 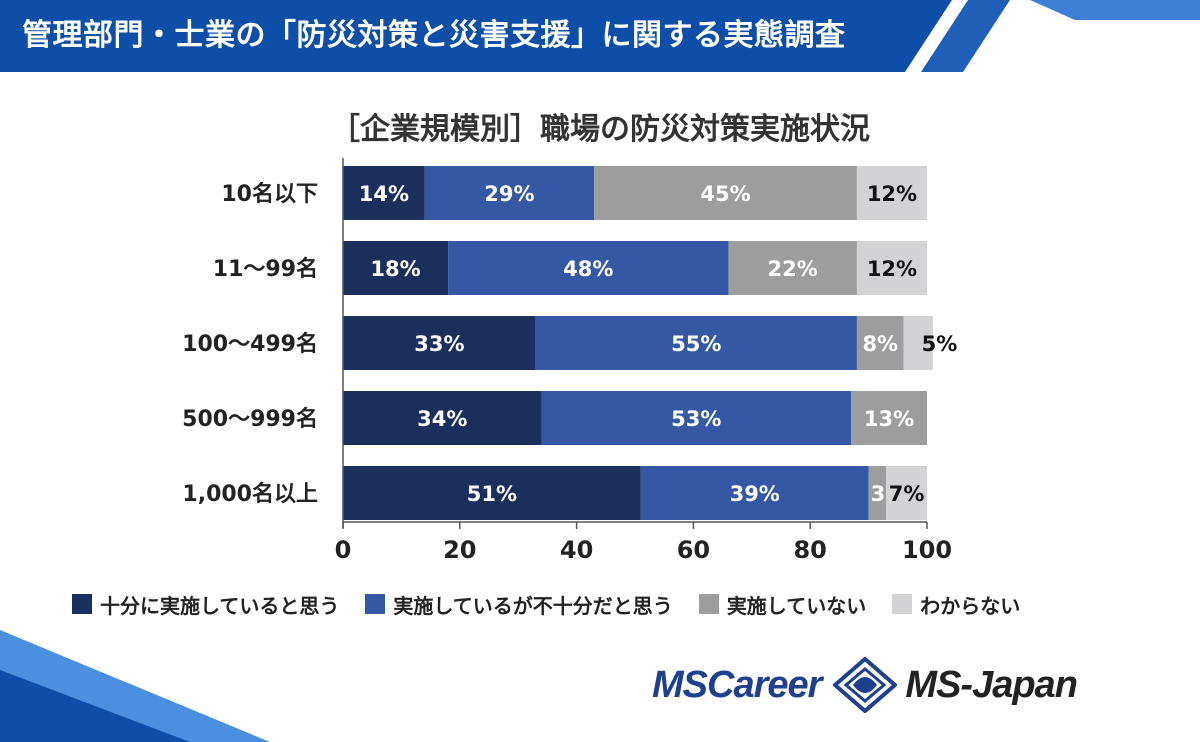 What do you see at coordinates (970, 605) in the screenshot?
I see `legend-label: わからない` at bounding box center [970, 605].